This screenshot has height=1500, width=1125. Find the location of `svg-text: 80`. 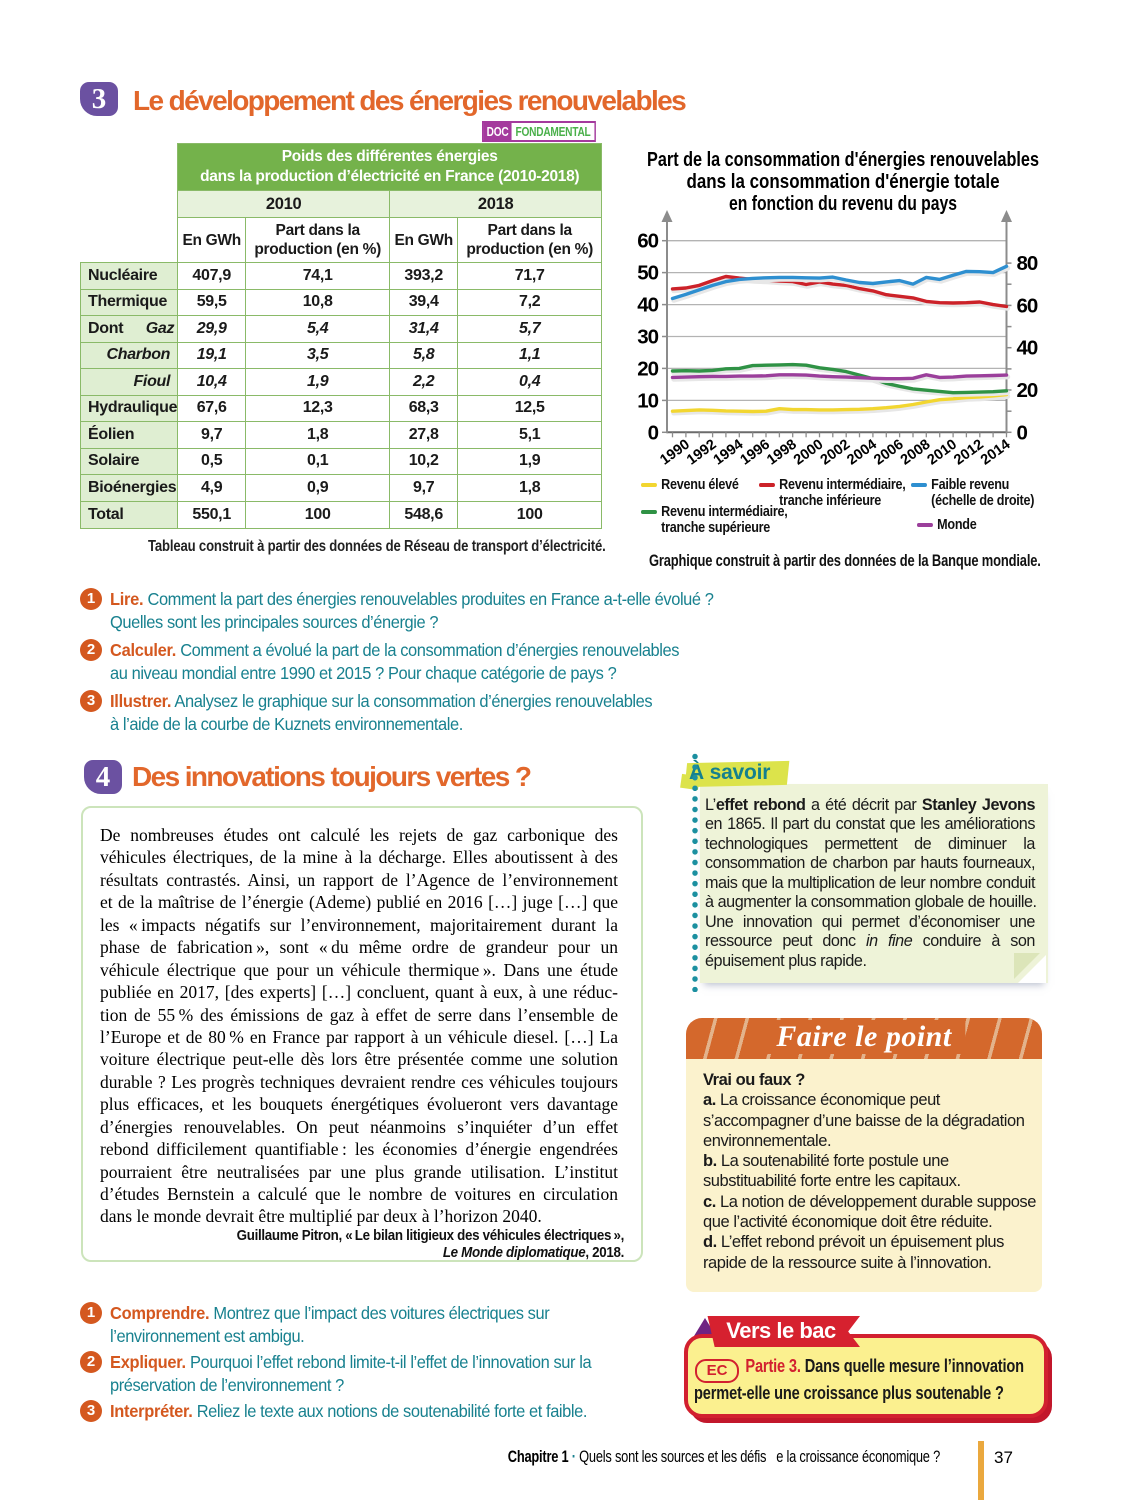

svg-text: 80 is located at coordinates (1027, 263).